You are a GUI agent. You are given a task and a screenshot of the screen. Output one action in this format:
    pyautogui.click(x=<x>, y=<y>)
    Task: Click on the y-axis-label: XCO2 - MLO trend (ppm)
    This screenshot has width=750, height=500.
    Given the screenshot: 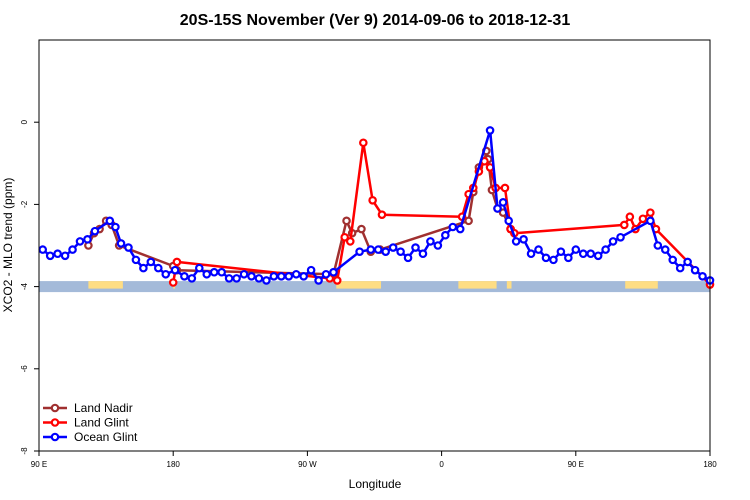 What is the action you would take?
    pyautogui.click(x=8, y=245)
    